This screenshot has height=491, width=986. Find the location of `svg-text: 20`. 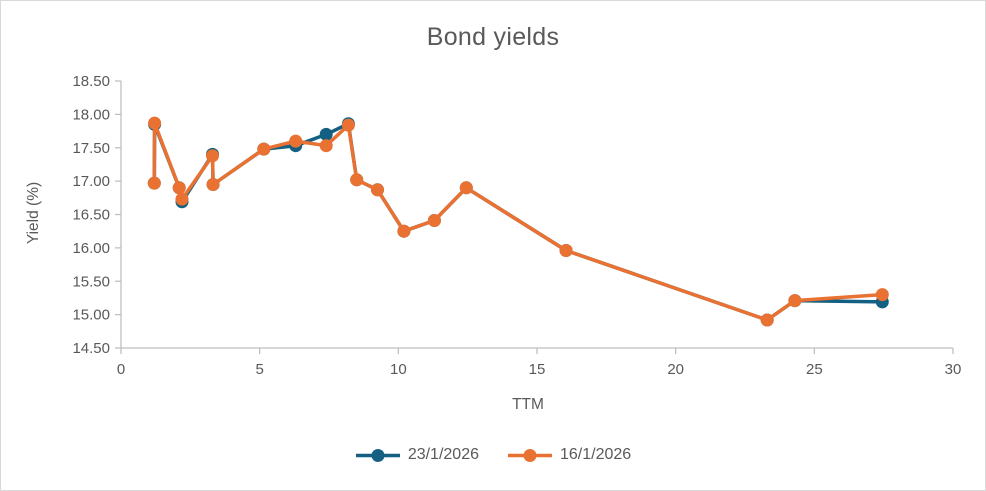

svg-text: 20 is located at coordinates (675, 369).